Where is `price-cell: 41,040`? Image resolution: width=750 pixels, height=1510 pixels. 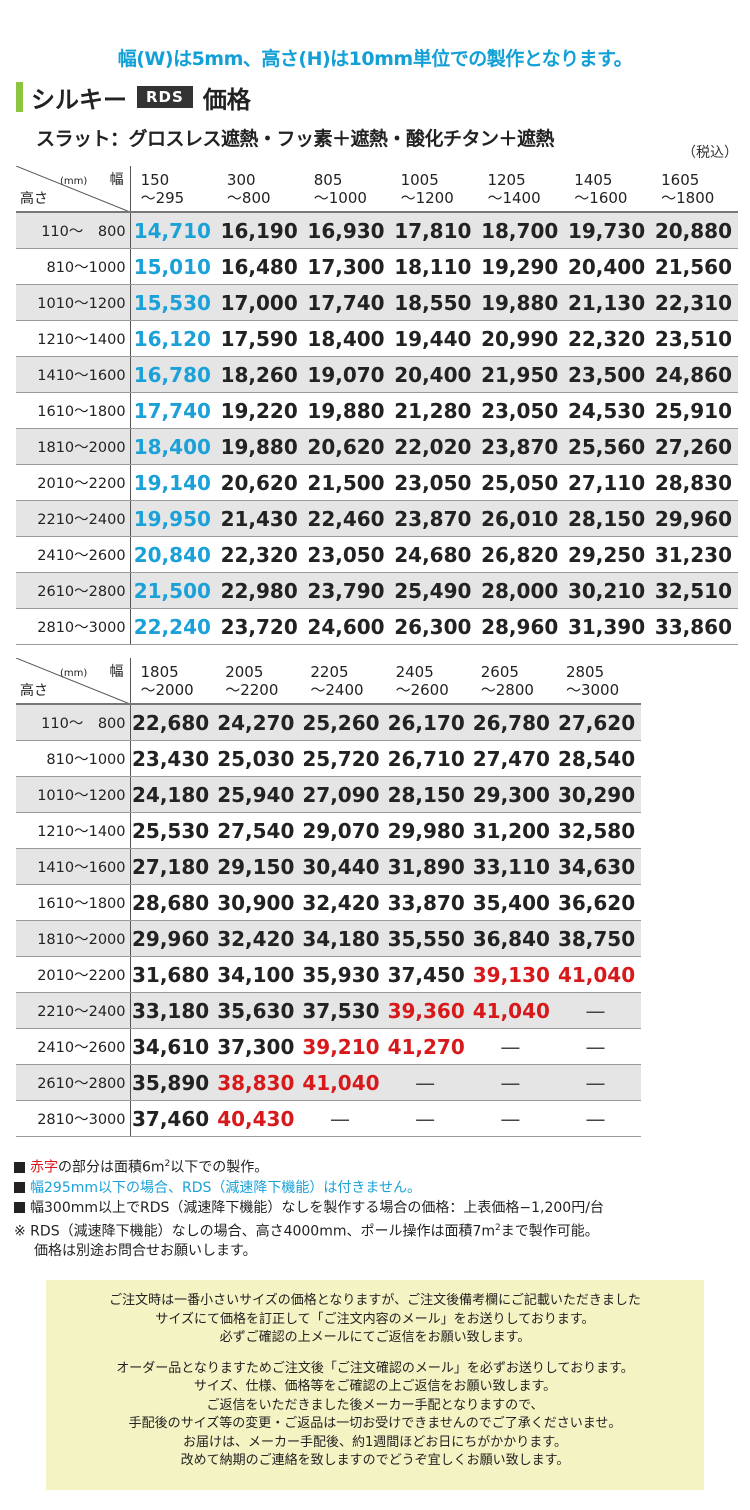
price-cell: 41,040 is located at coordinates (513, 1010).